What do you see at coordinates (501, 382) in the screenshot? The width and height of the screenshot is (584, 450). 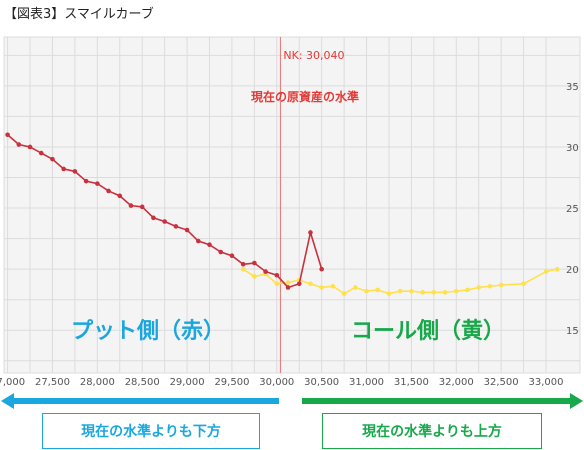 I see `x-tick-label: 32,500` at bounding box center [501, 382].